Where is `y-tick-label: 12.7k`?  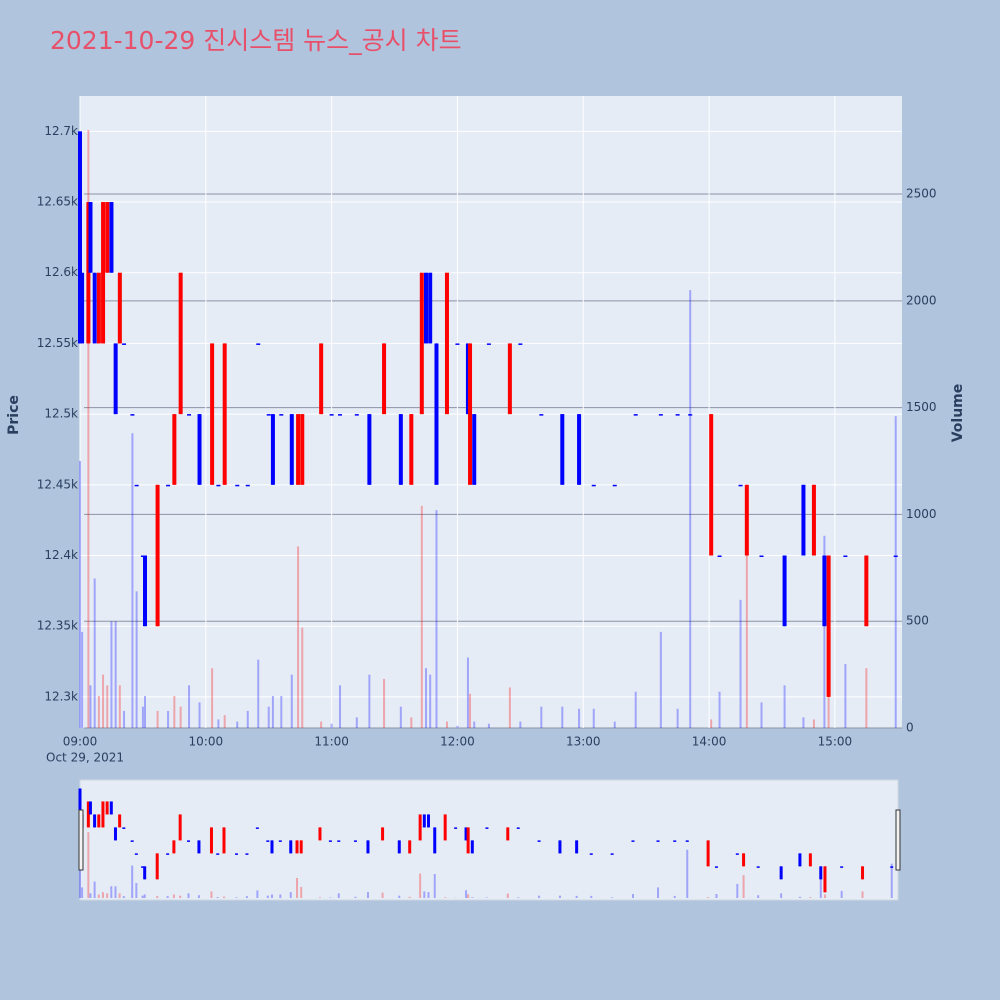
y-tick-label: 12.7k is located at coordinates (61, 131).